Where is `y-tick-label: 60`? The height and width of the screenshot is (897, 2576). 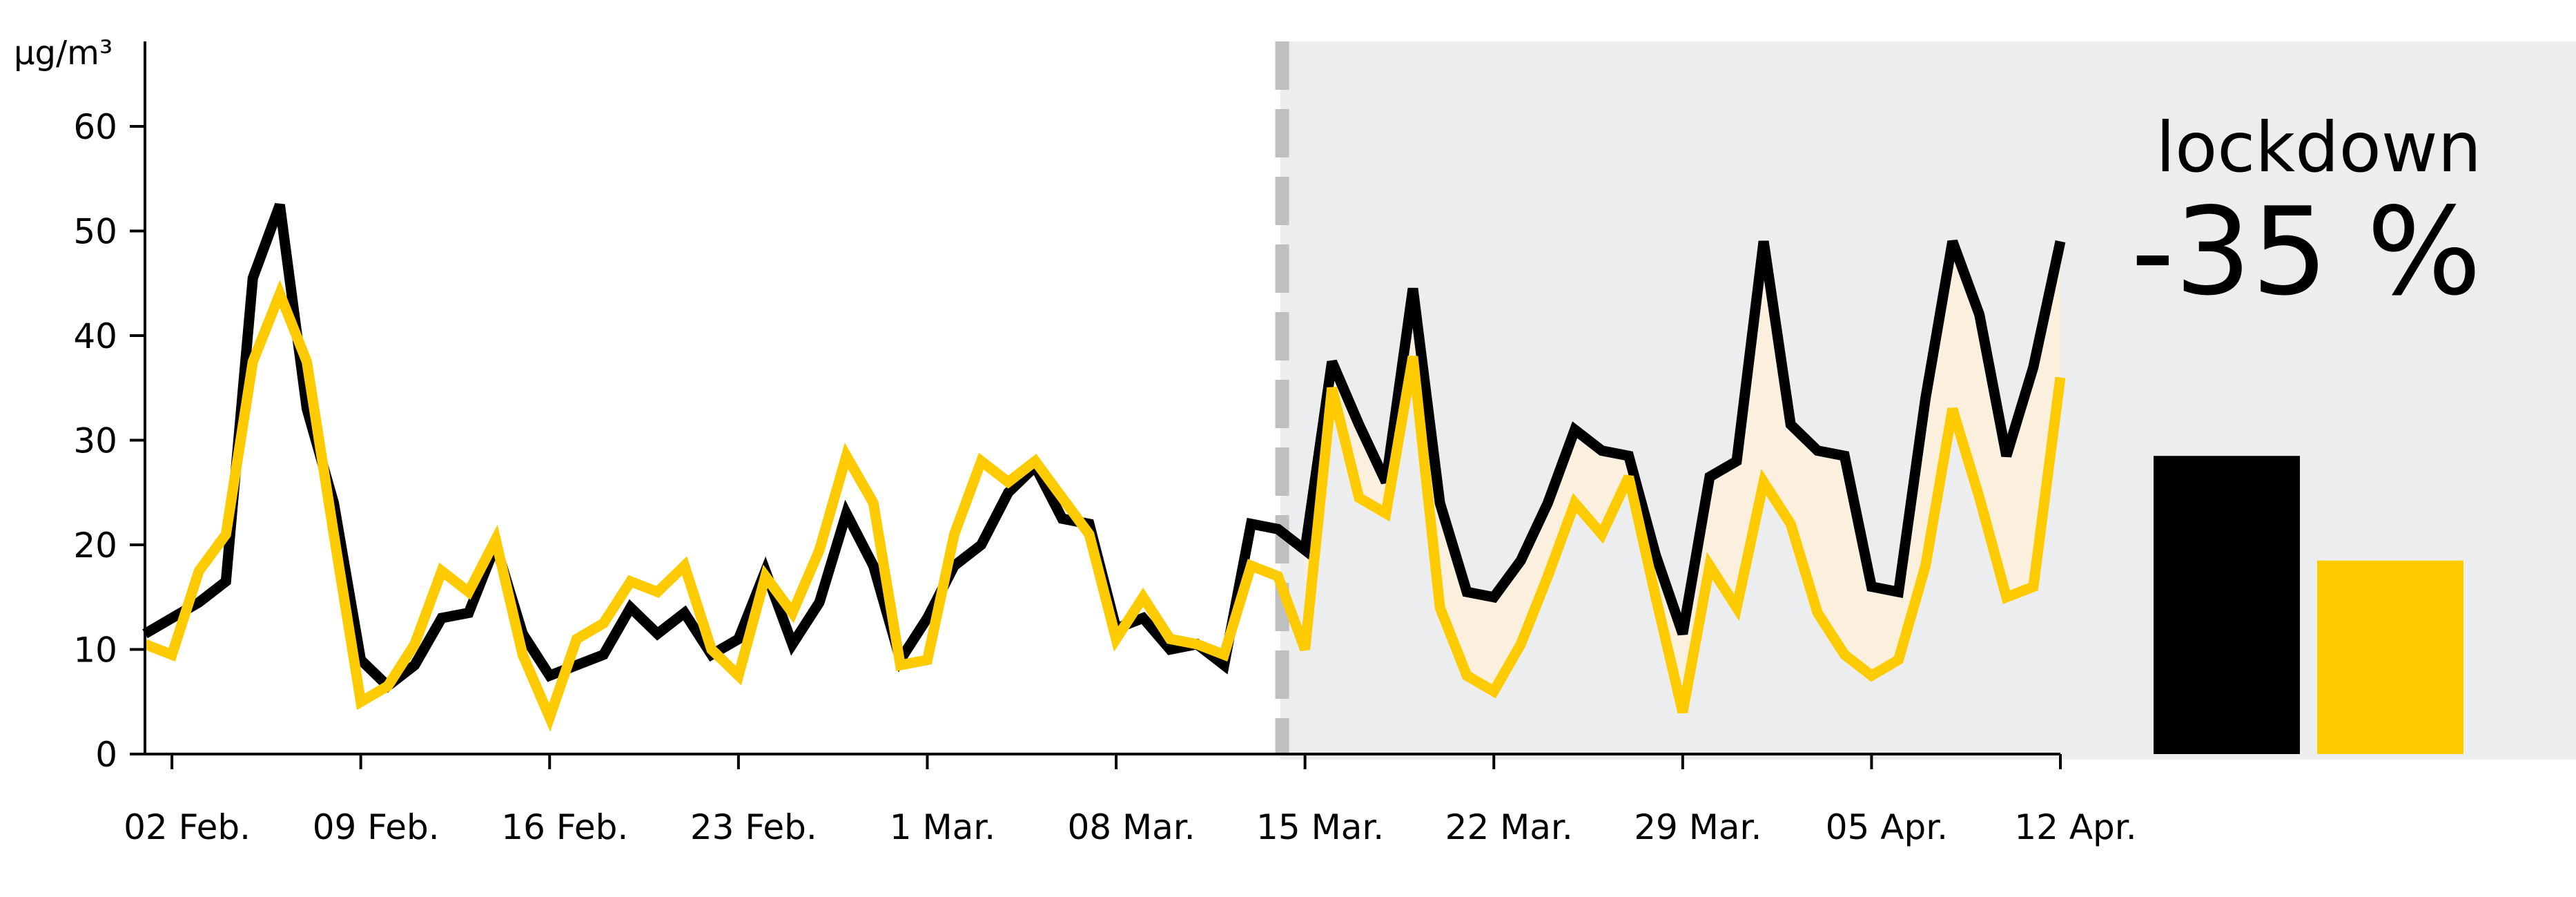 y-tick-label: 60 is located at coordinates (95, 127).